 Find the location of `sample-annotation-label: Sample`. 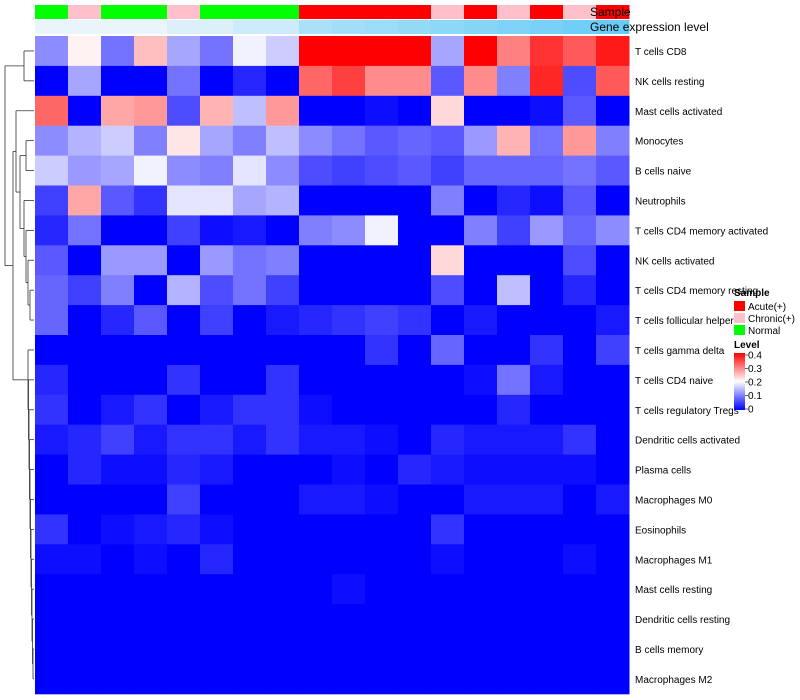

sample-annotation-label: Sample is located at coordinates (610, 12).